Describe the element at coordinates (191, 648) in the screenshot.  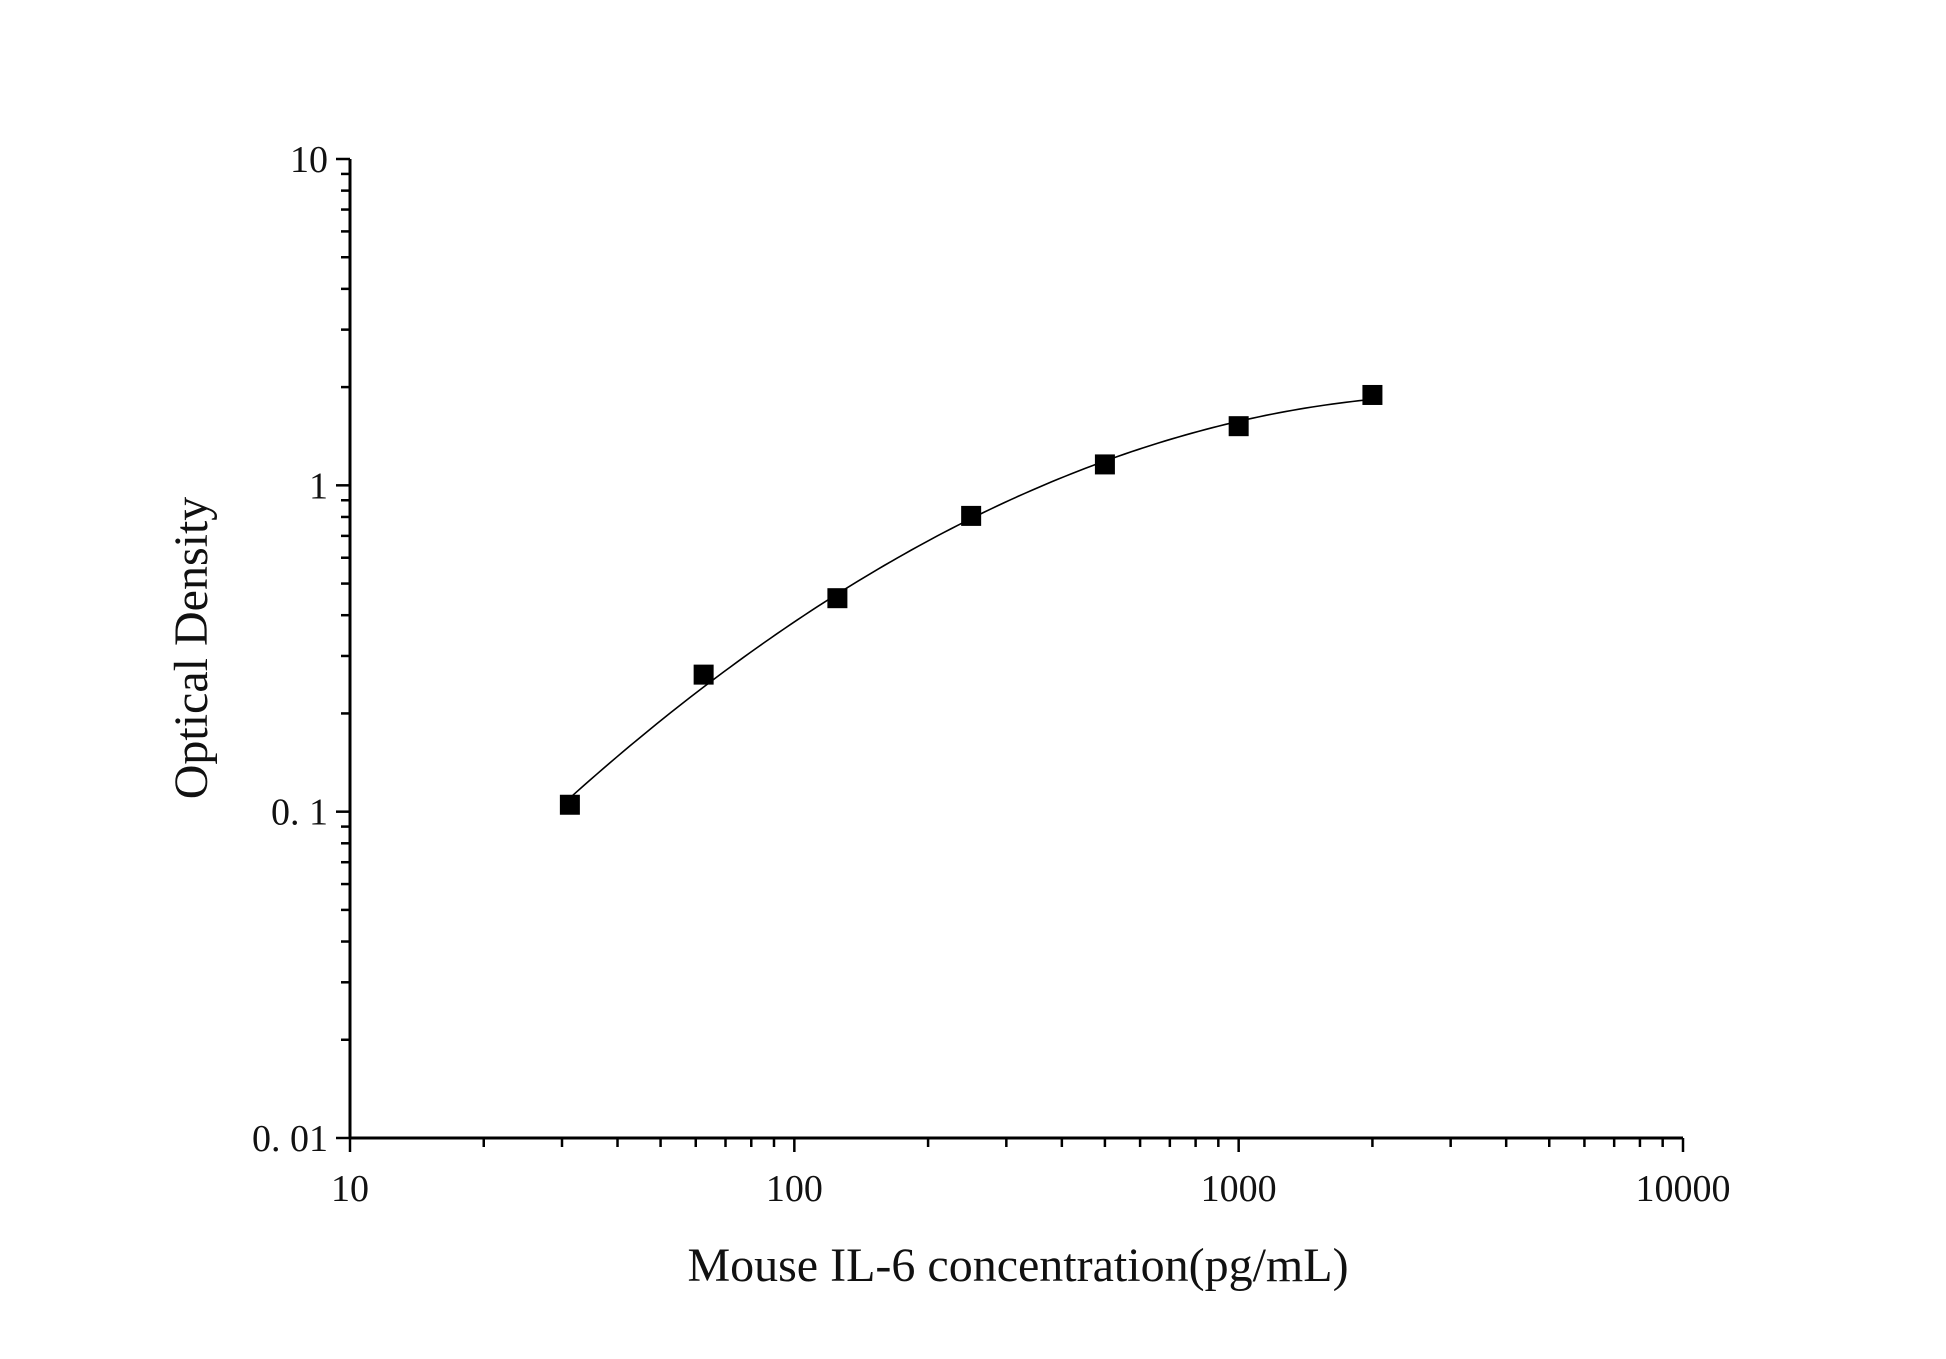
I see `y-axis-title: Optical Density` at that location.